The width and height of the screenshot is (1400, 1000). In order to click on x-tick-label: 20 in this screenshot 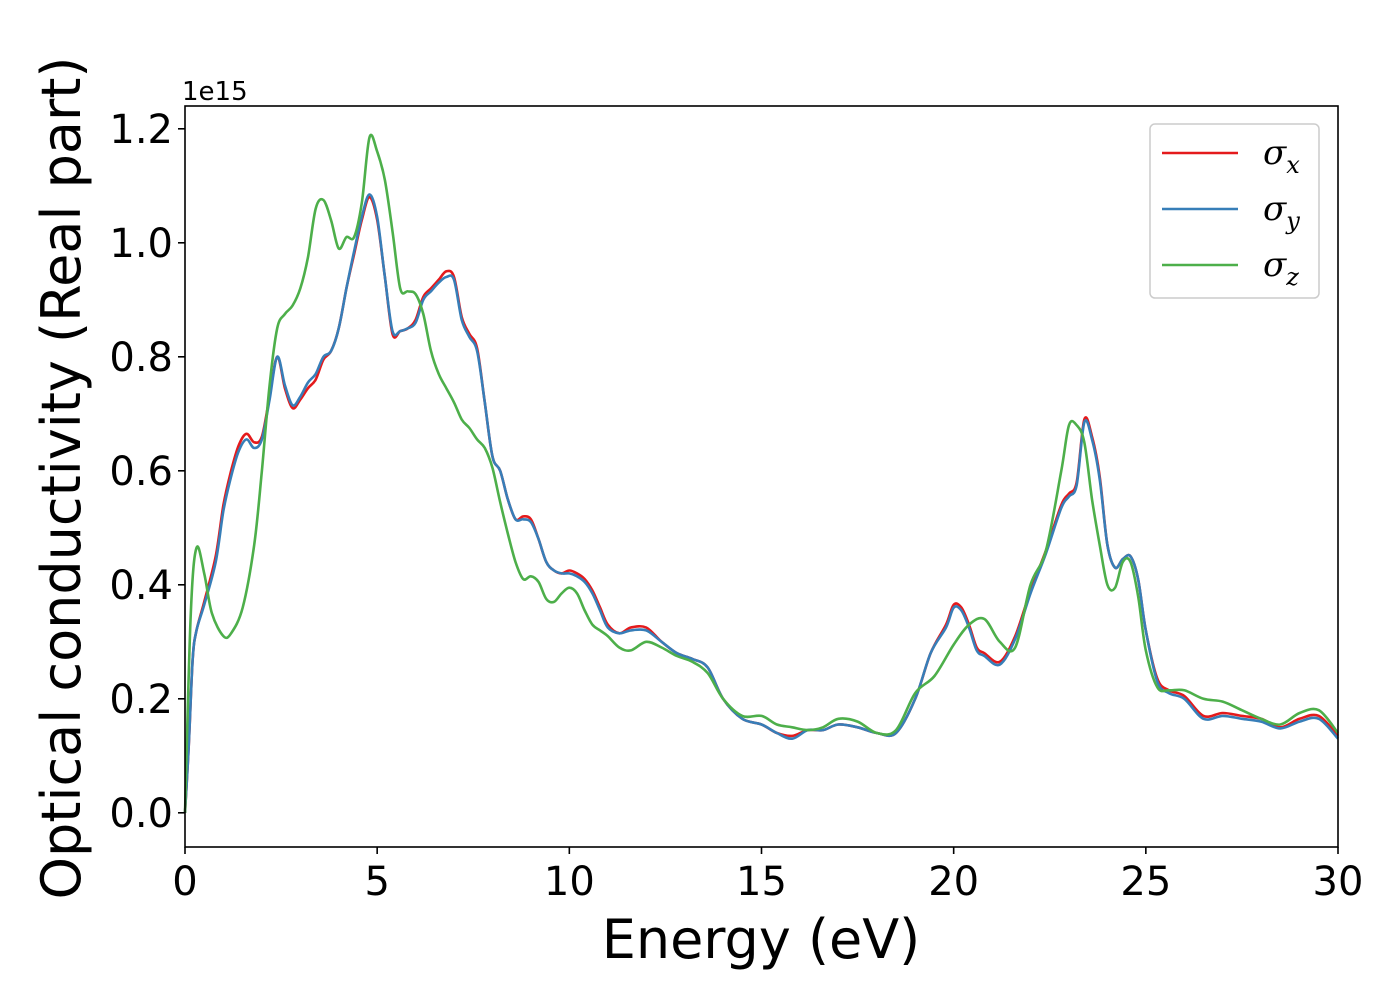, I will do `click(953, 882)`.